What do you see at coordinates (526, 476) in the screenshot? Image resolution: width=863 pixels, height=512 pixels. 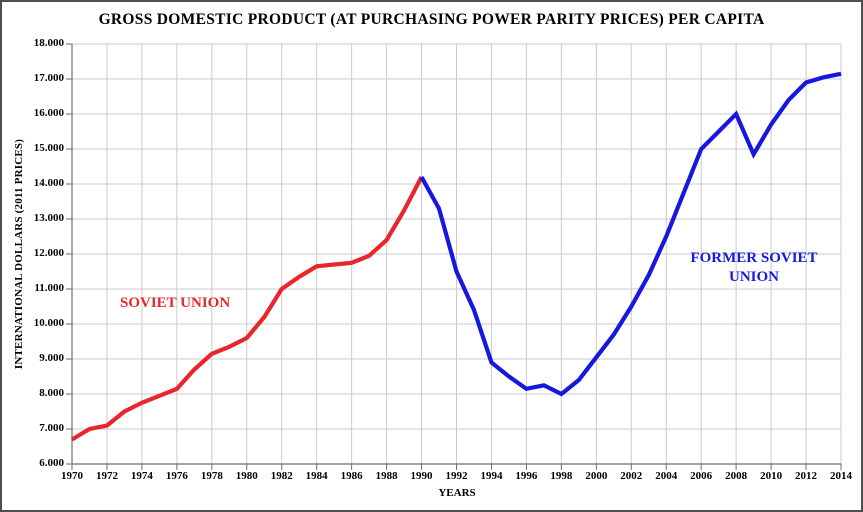 I see `x-tick-label: 1996` at bounding box center [526, 476].